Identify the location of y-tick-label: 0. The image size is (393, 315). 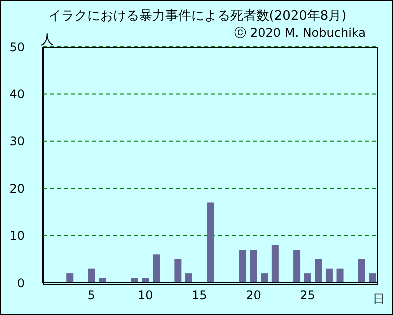
(21, 283).